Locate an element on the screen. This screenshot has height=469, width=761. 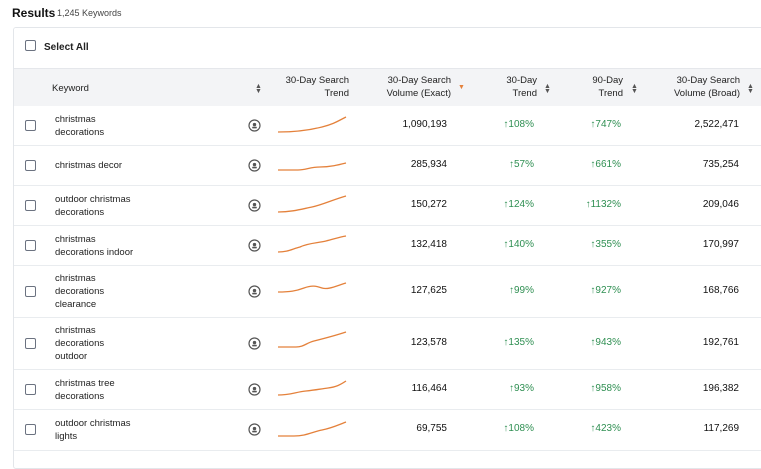
column-header-volume-exact-line2: Volume (Exact) is located at coordinates (418, 93).